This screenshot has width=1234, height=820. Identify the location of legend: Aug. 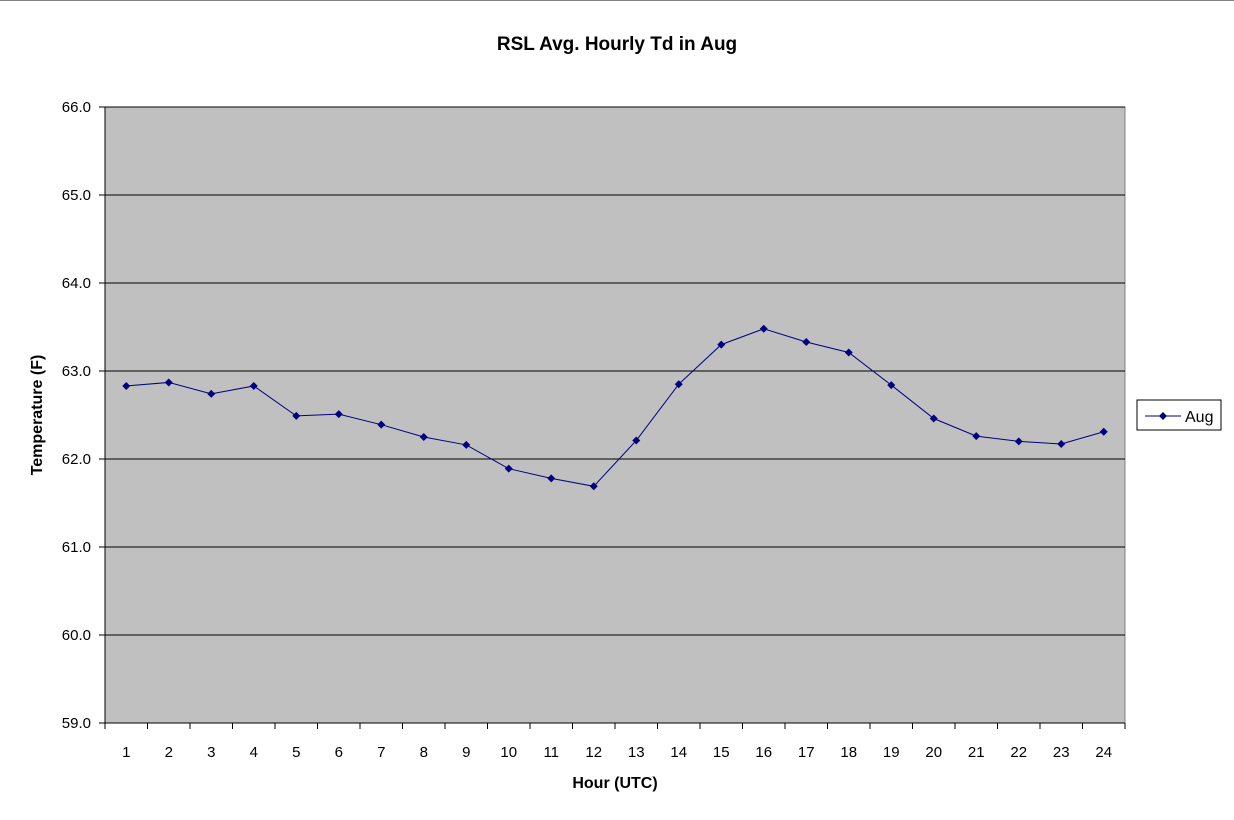
(1179, 415).